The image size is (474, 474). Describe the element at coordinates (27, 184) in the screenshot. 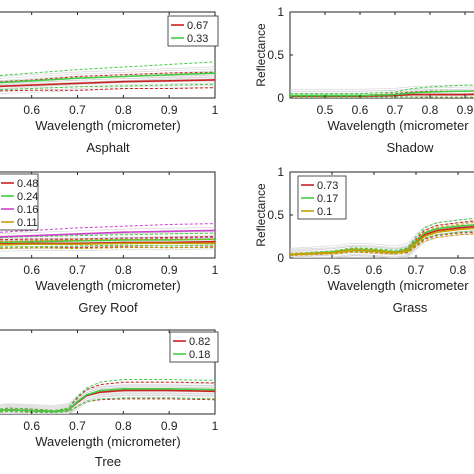

I see `legend-label: 0.48` at that location.